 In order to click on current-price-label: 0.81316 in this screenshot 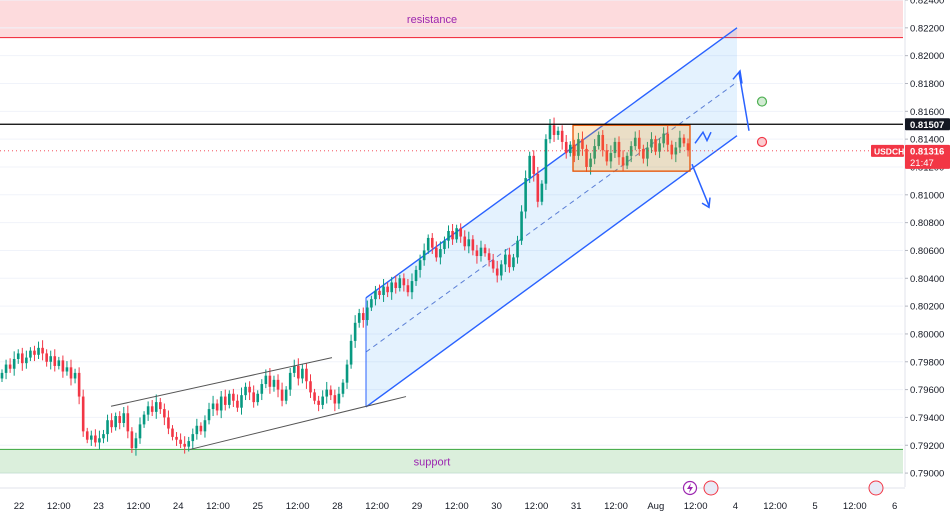, I will do `click(927, 151)`.